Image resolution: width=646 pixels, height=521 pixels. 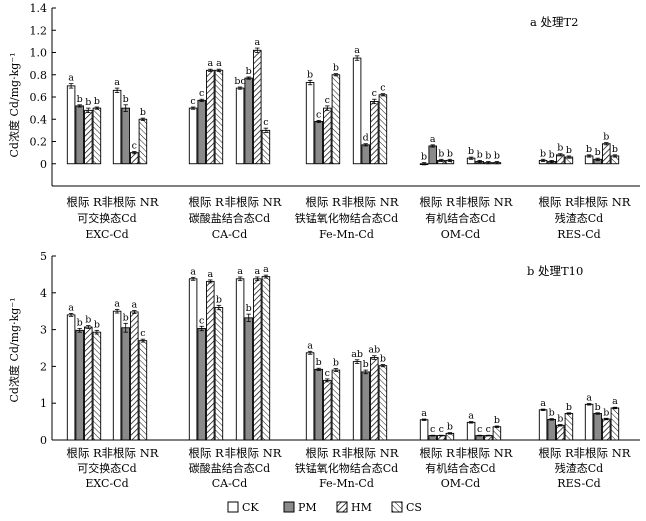 What do you see at coordinates (229, 218) in the screenshot?
I see `fraction-name-label: 碳酸盐结合态Cd` at bounding box center [229, 218].